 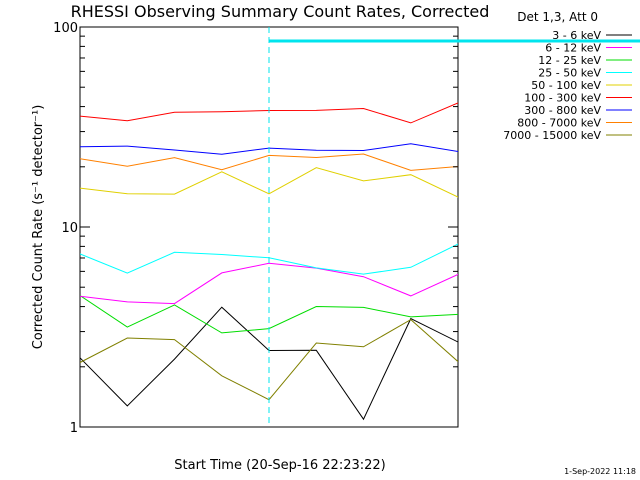 I want to click on y-tick-label: 100, so click(x=65, y=28).